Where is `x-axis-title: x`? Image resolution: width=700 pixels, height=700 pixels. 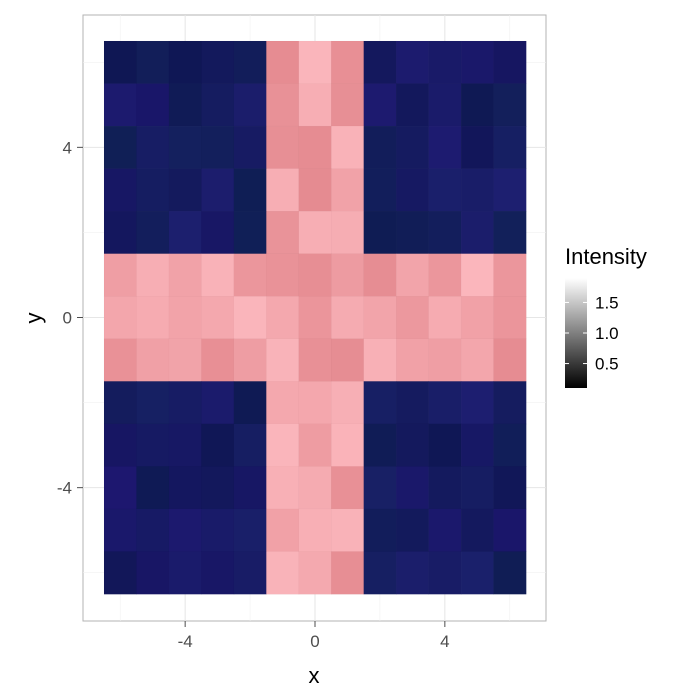
x-axis-title: x is located at coordinates (314, 675).